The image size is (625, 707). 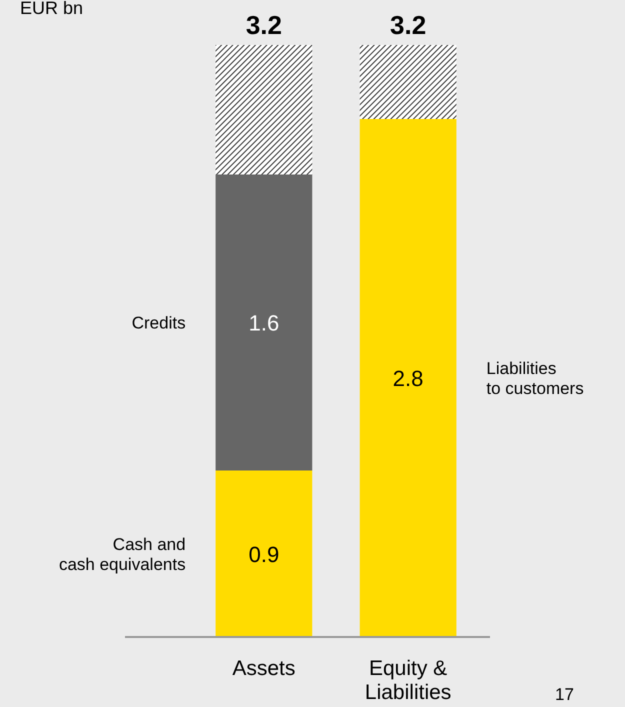 I want to click on series-label: Cash and cash equivalents, so click(x=122, y=554).